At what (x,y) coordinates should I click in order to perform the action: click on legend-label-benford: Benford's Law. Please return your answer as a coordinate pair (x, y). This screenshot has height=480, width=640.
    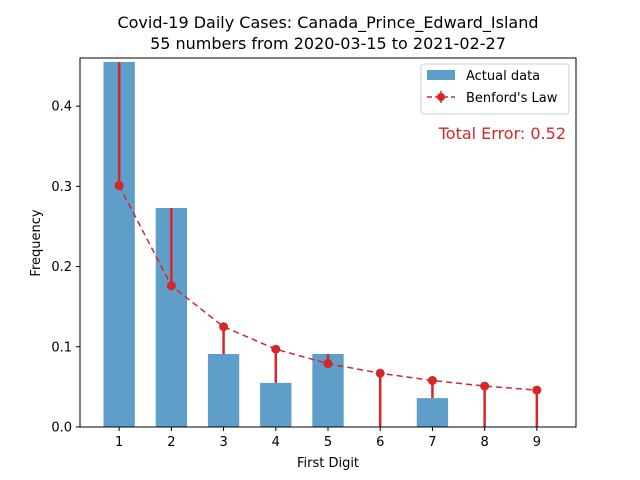
    Looking at the image, I should click on (512, 98).